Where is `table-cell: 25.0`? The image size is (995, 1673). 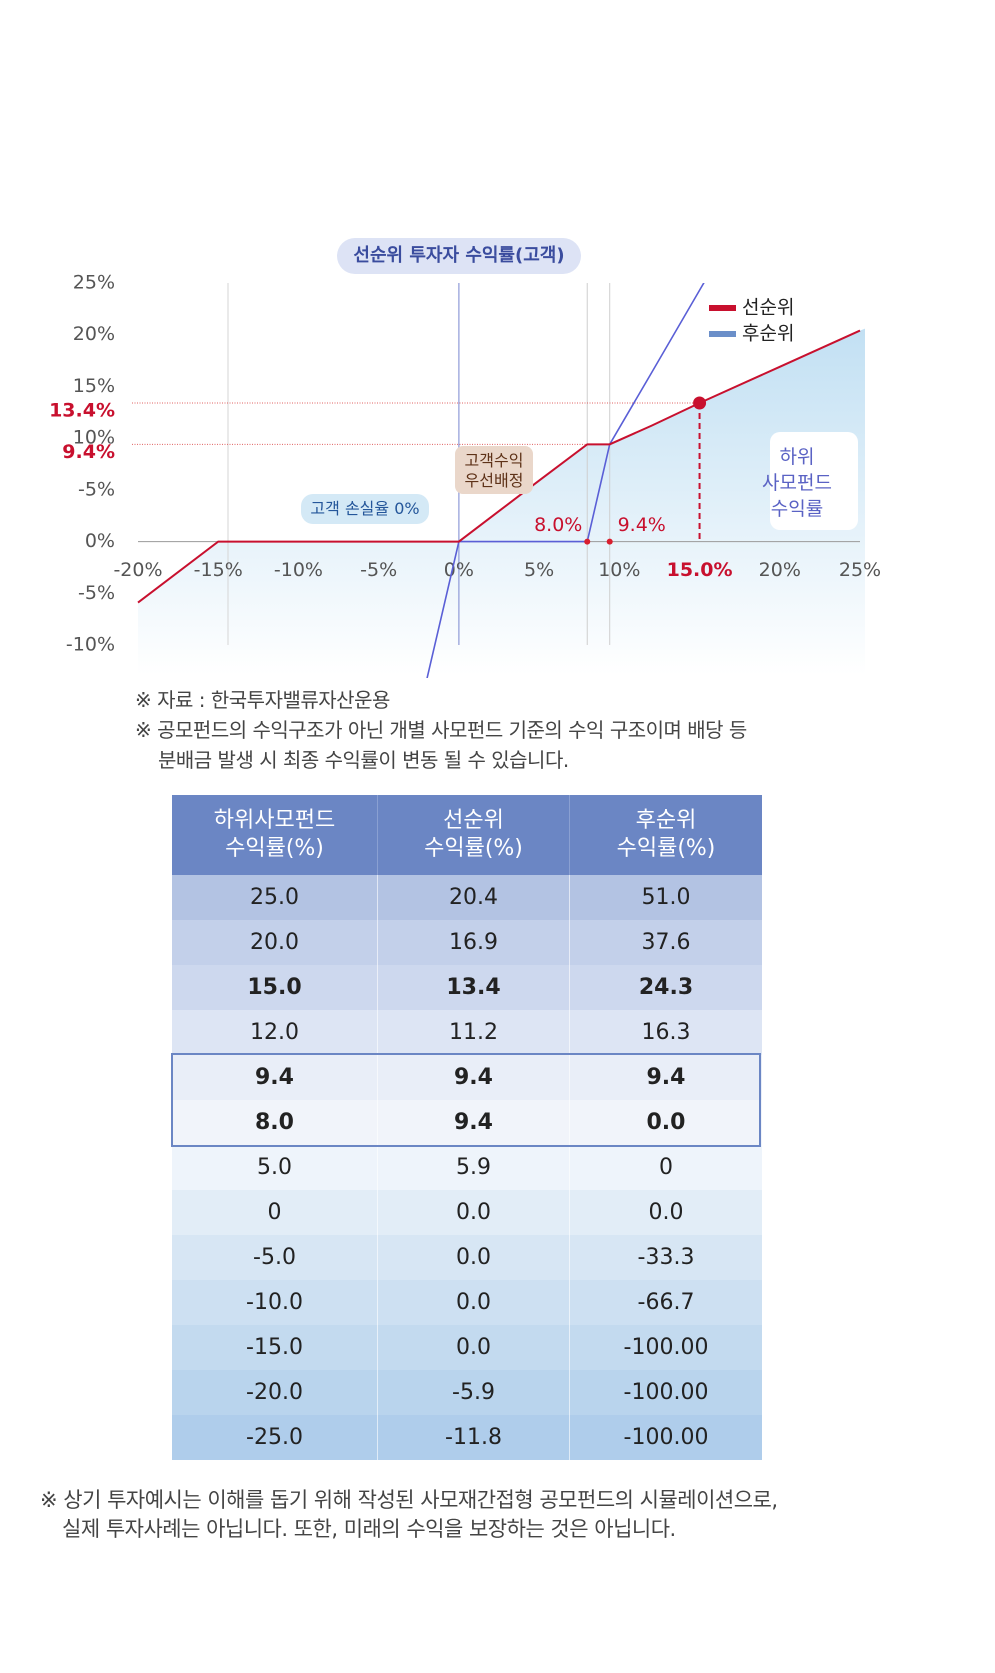
table-cell: 25.0 is located at coordinates (275, 897).